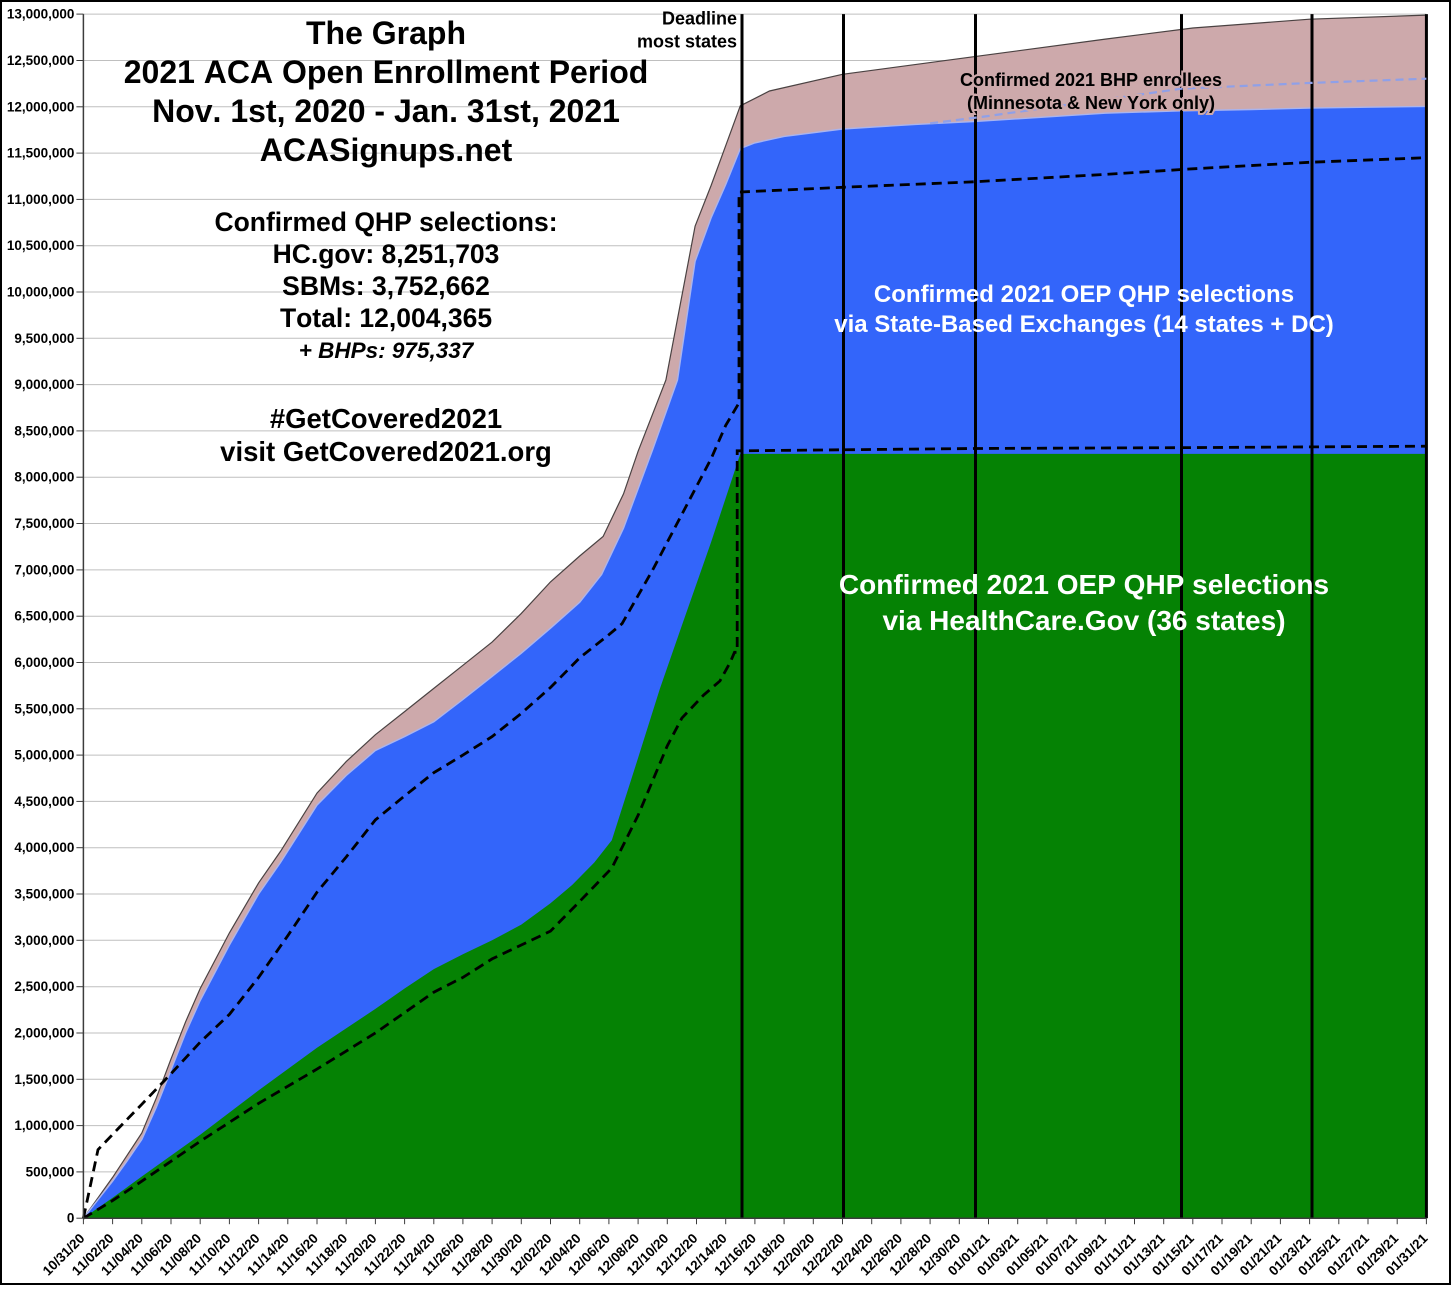 Image resolution: width=1451 pixels, height=1290 pixels. What do you see at coordinates (386, 111) in the screenshot?
I see `svg-text:Nov. 1st, 2020 - Jan. 31st, 20: Nov. 1st, 2020 - Jan. 31st, 2021` at bounding box center [386, 111].